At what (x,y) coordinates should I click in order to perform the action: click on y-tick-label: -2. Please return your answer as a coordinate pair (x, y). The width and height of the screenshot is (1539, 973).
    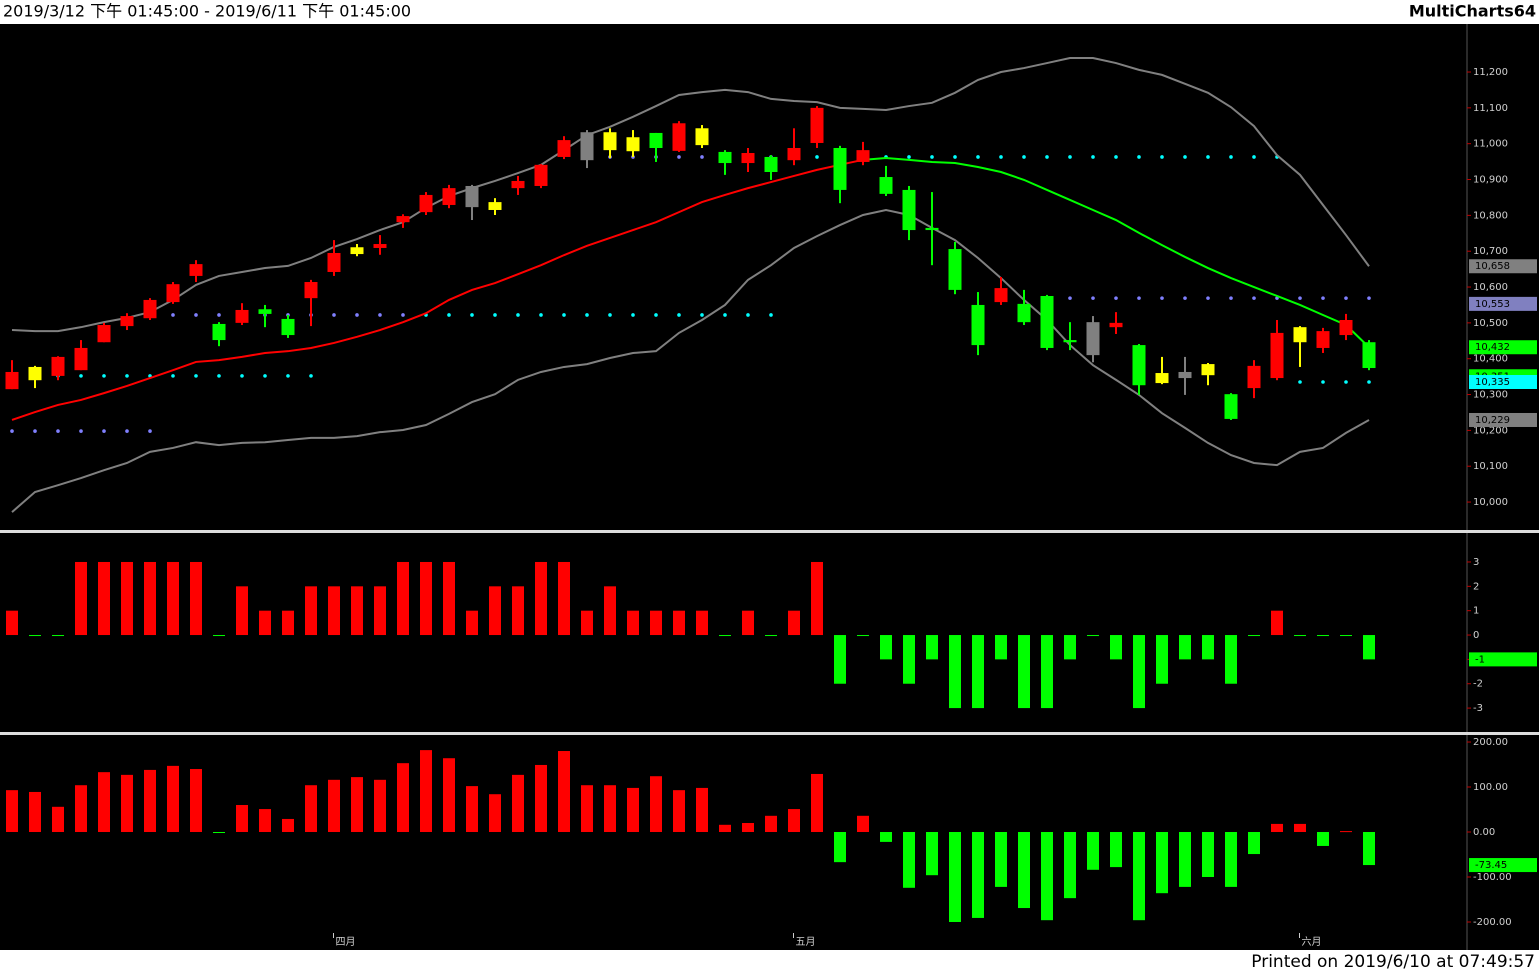
    Looking at the image, I should click on (1478, 684).